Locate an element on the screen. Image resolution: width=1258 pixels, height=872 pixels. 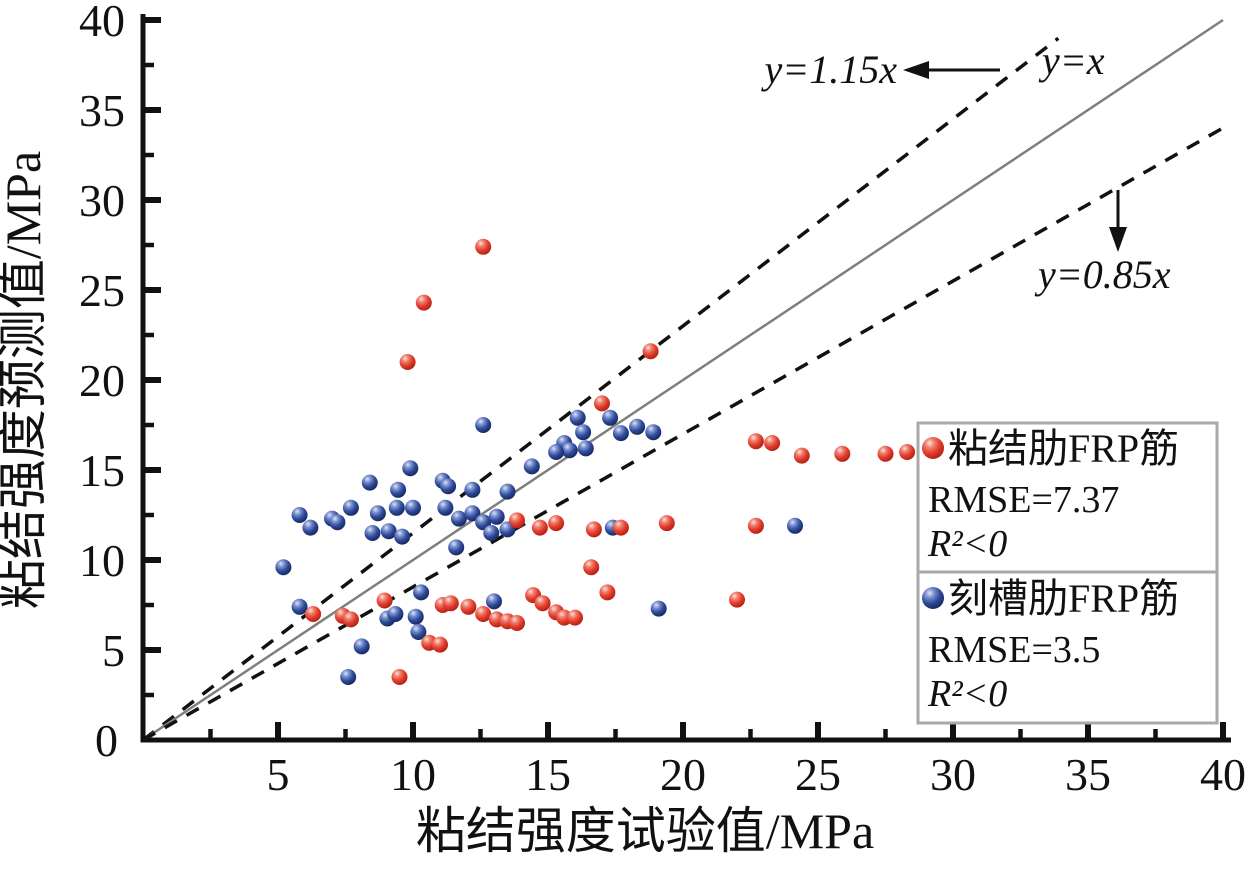
y-tick-label: 10 is located at coordinates (102, 560).